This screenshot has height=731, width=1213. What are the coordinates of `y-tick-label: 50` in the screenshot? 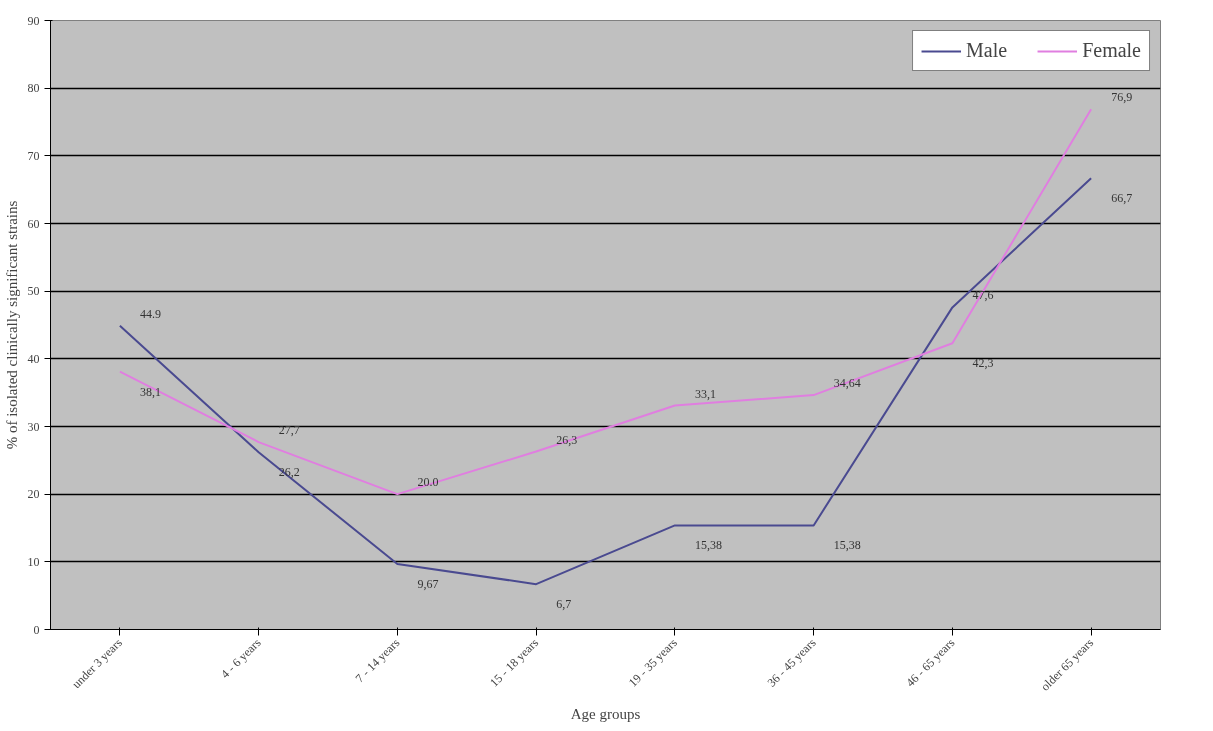 It's located at (33, 291).